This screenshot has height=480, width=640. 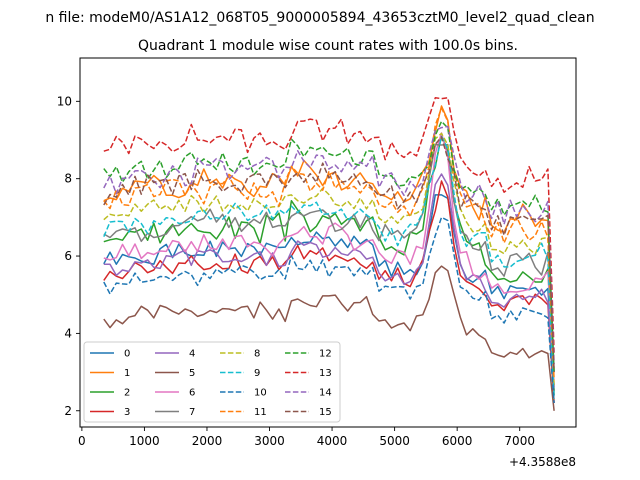 What do you see at coordinates (82, 441) in the screenshot?
I see `x-tick-label-0: 0` at bounding box center [82, 441].